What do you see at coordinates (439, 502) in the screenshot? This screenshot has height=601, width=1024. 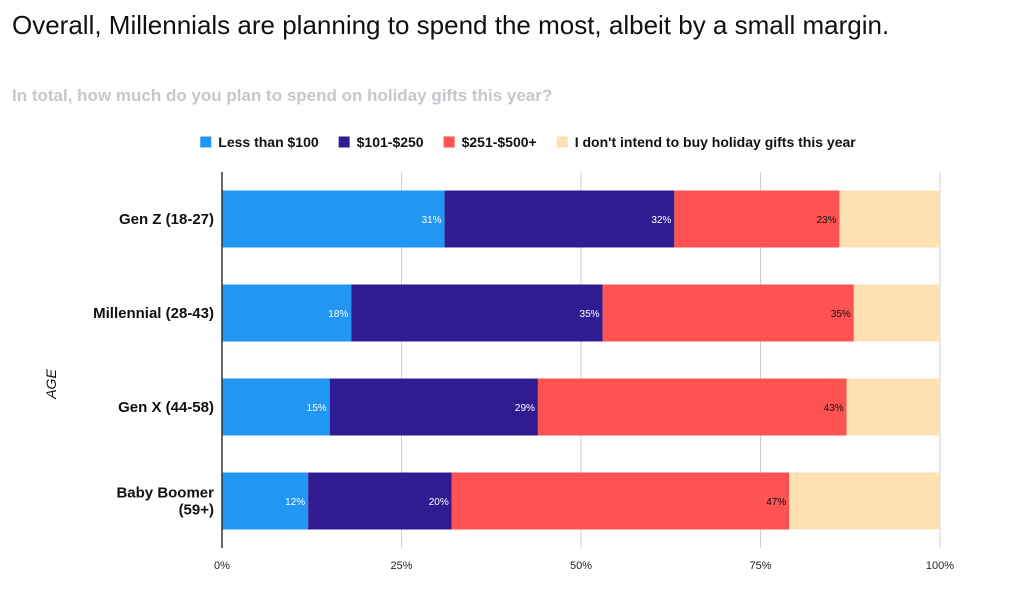 I see `data-label: 20%` at bounding box center [439, 502].